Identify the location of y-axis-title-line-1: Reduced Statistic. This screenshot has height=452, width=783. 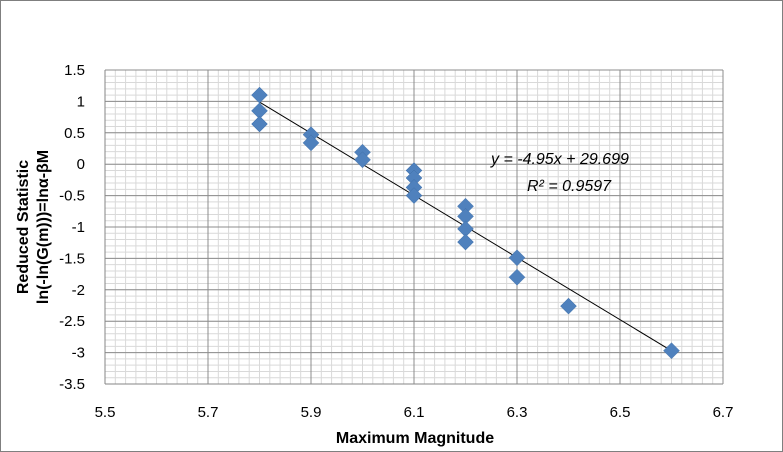
(23, 227).